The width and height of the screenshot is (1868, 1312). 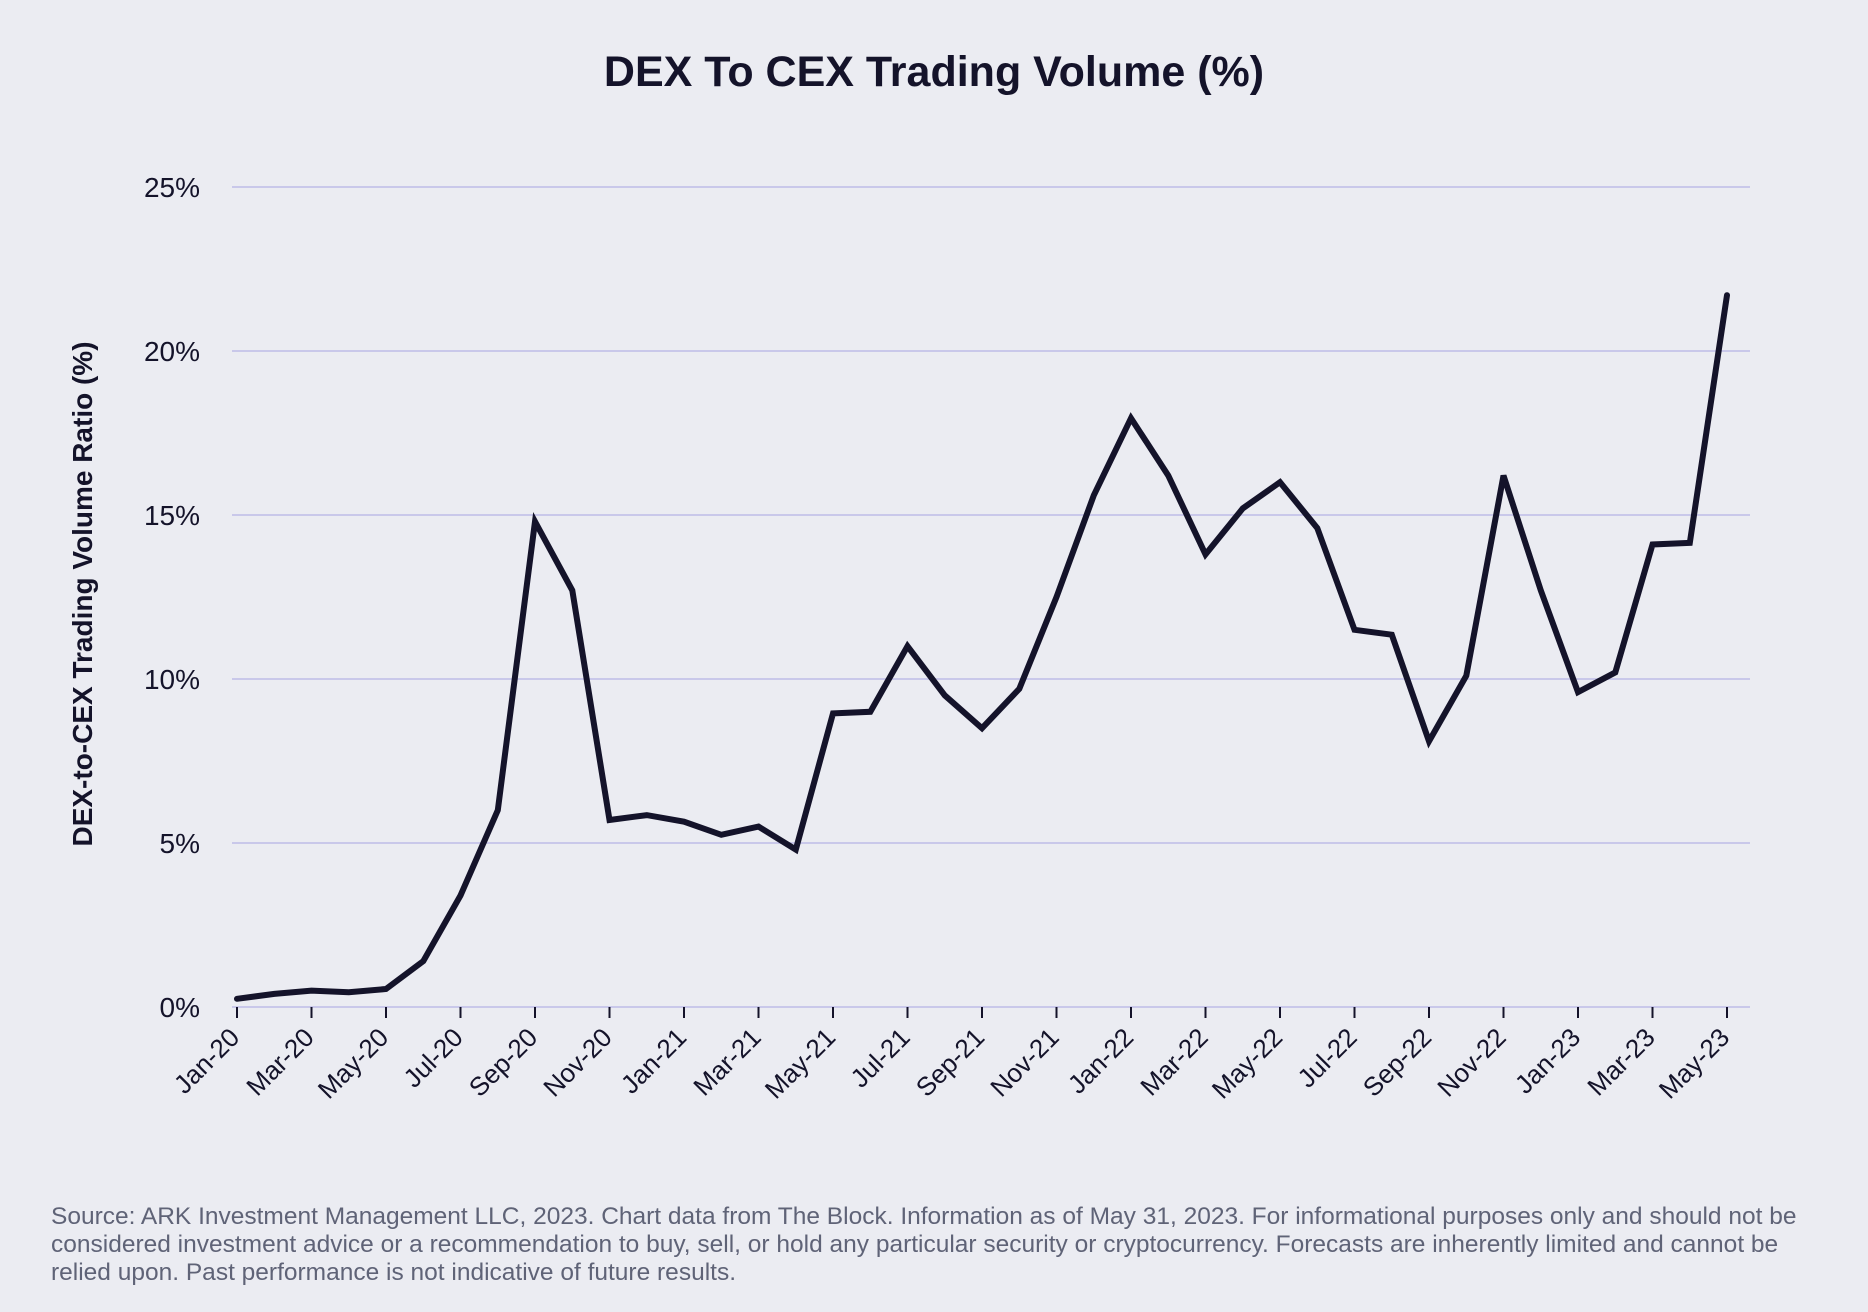 What do you see at coordinates (279, 1061) in the screenshot?
I see `x-tick-label: Mar-20` at bounding box center [279, 1061].